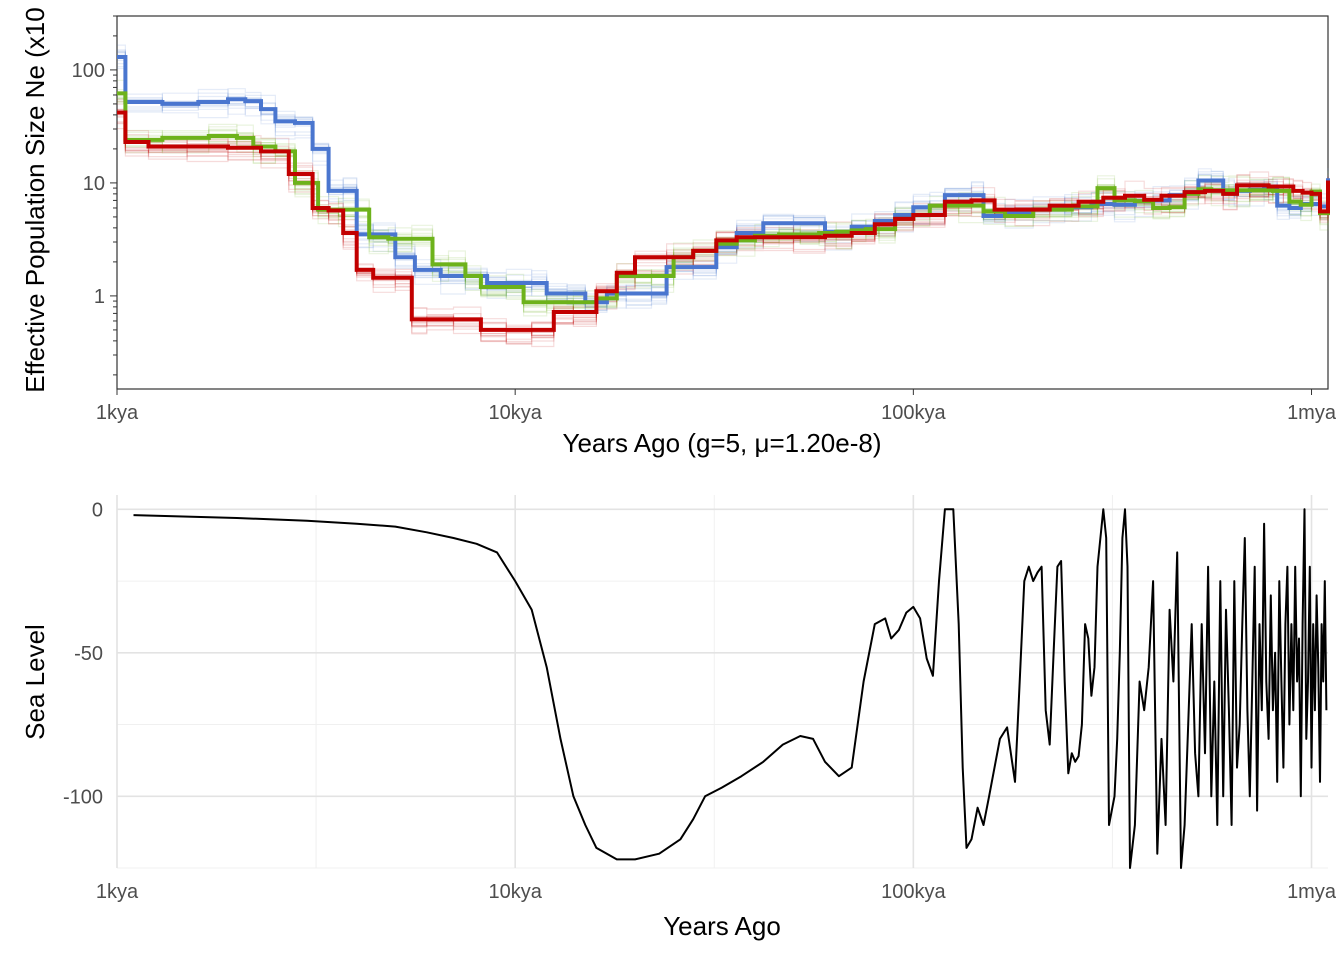  I want to click on bottom-y-axis: 0 -50 -100, so click(83, 653).